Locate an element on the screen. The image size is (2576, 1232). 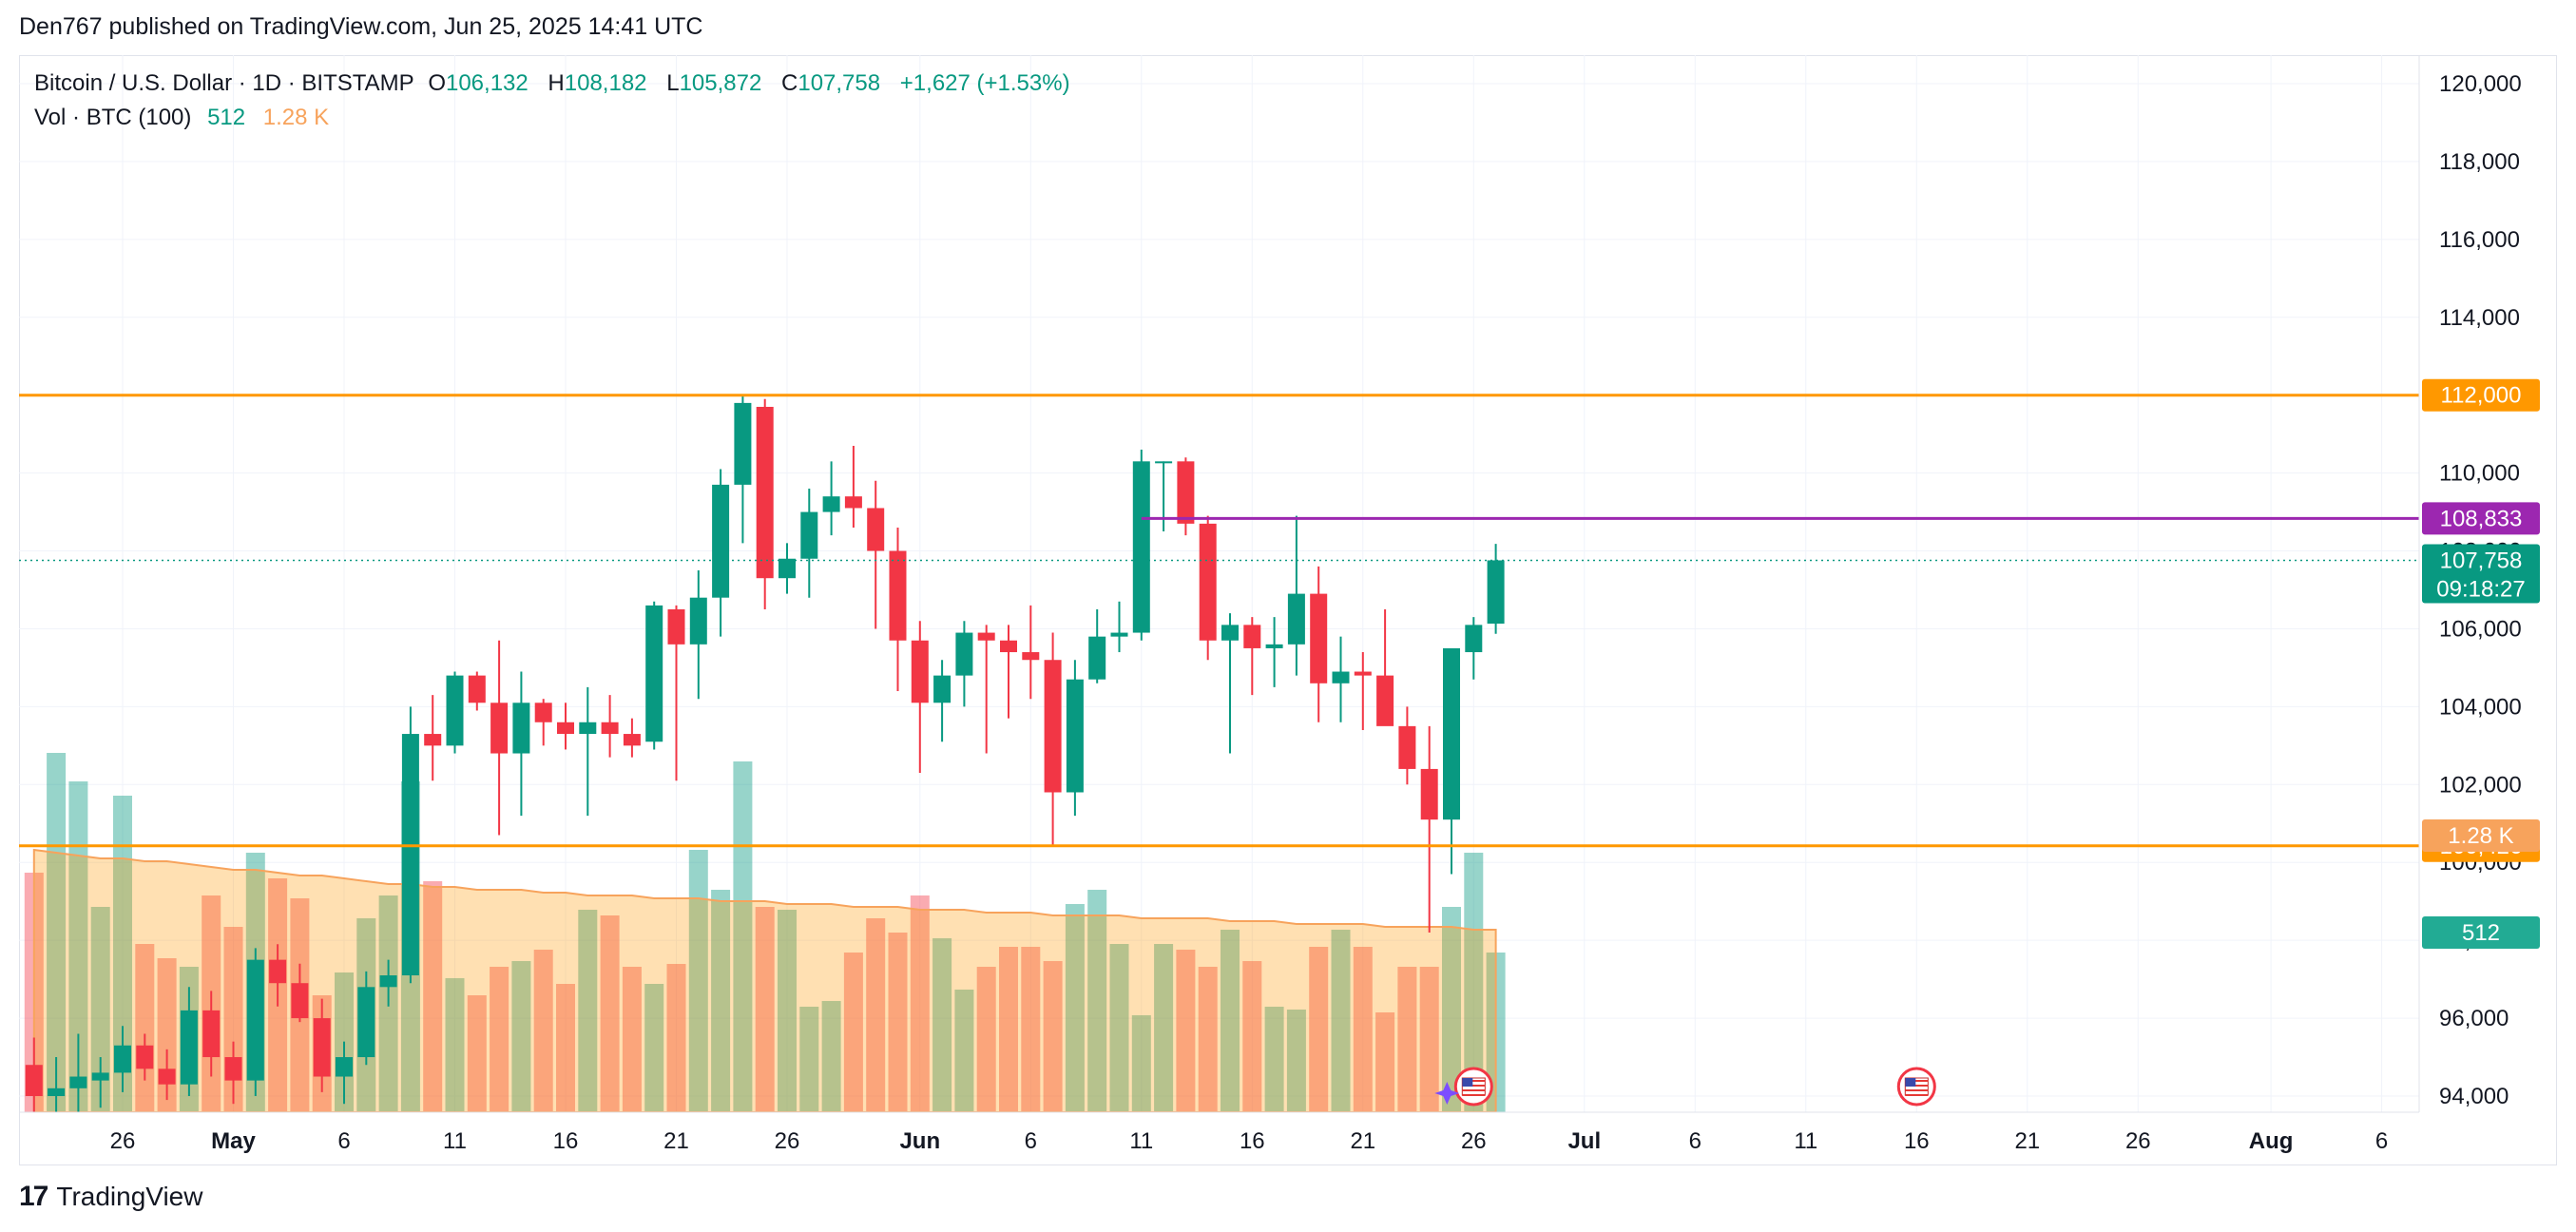
volume-badge-bg is located at coordinates (2481, 932).